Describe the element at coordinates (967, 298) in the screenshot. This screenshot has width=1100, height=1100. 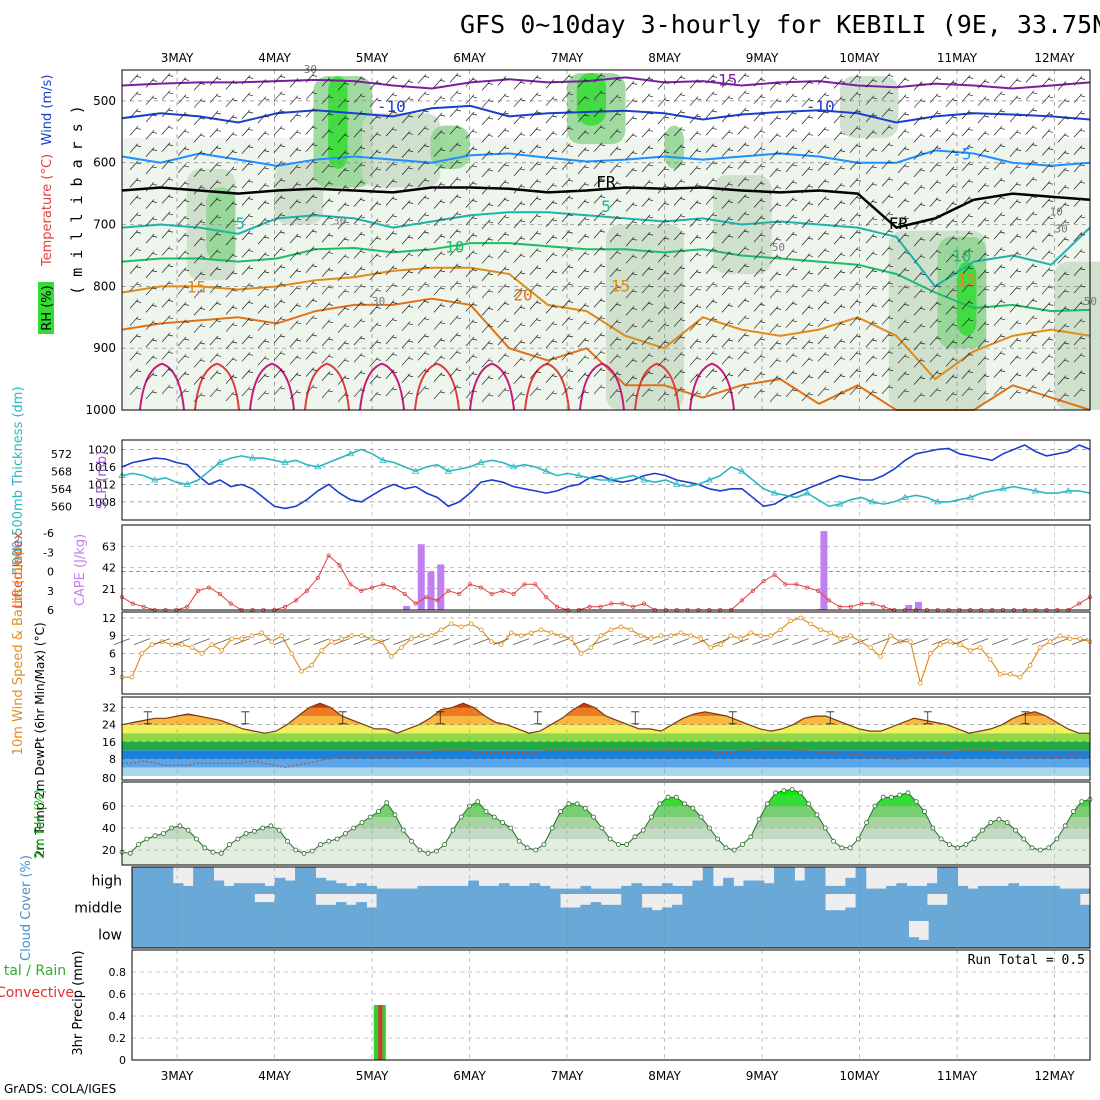
I see `rh-area` at that location.